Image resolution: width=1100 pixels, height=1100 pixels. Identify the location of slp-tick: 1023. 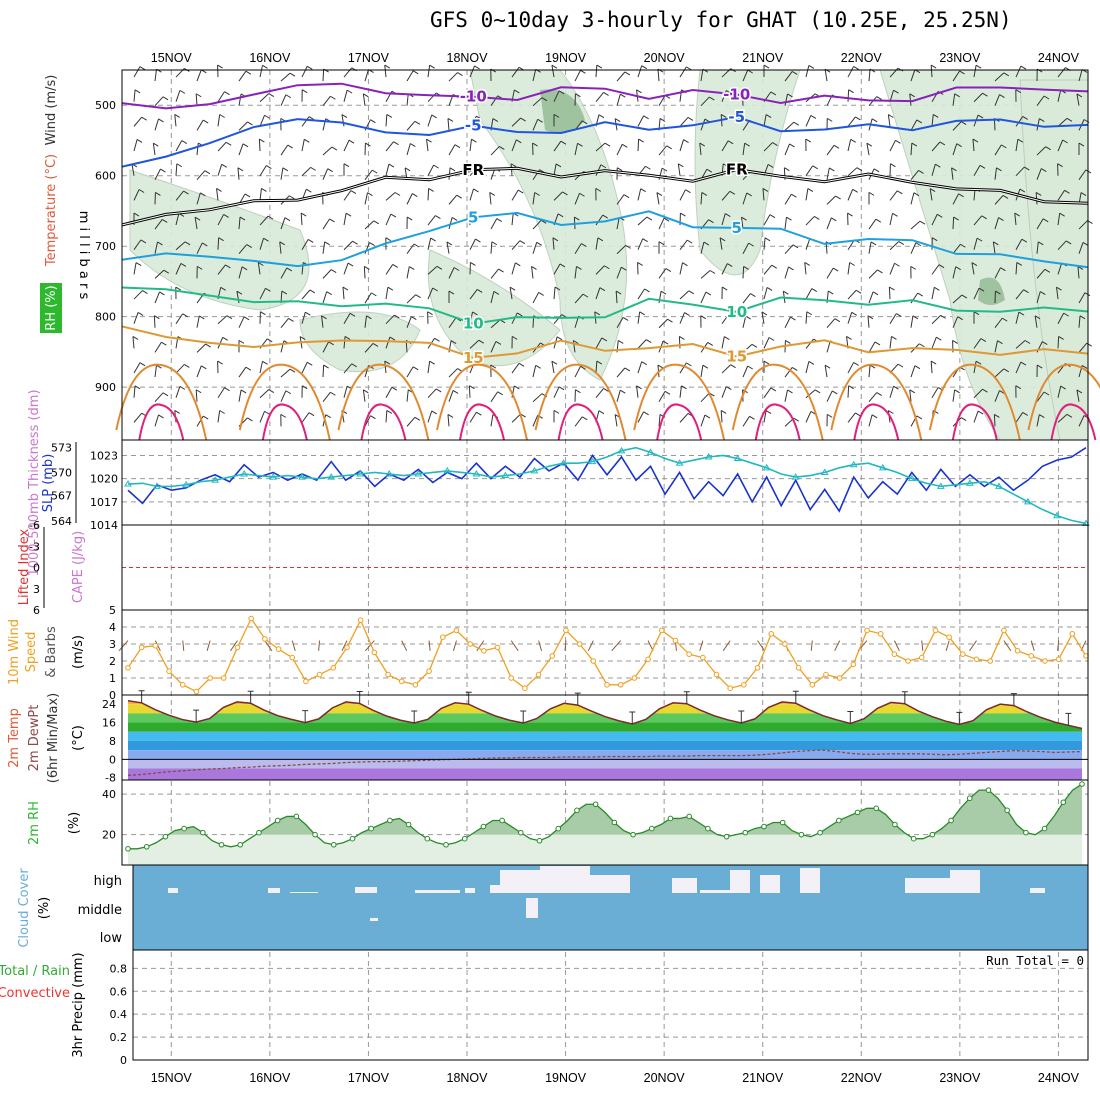
(104, 455).